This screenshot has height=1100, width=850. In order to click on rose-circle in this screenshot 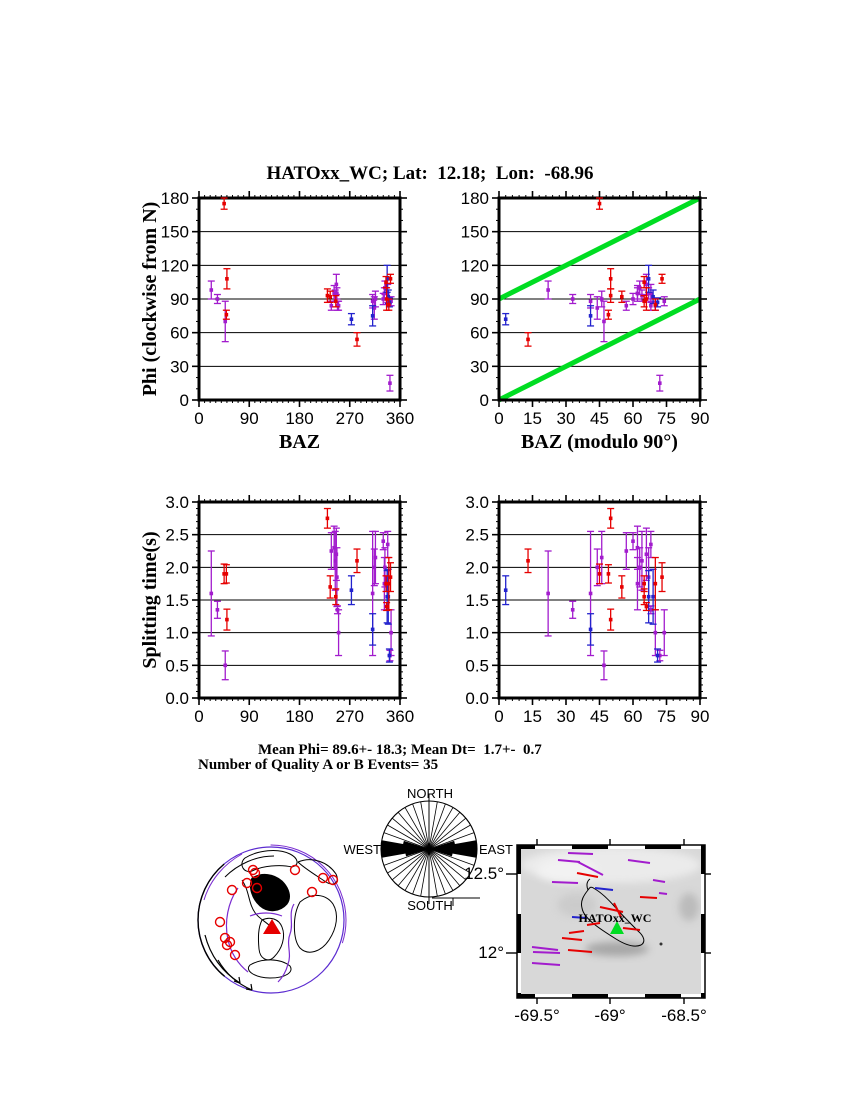, I will do `click(429, 849)`.